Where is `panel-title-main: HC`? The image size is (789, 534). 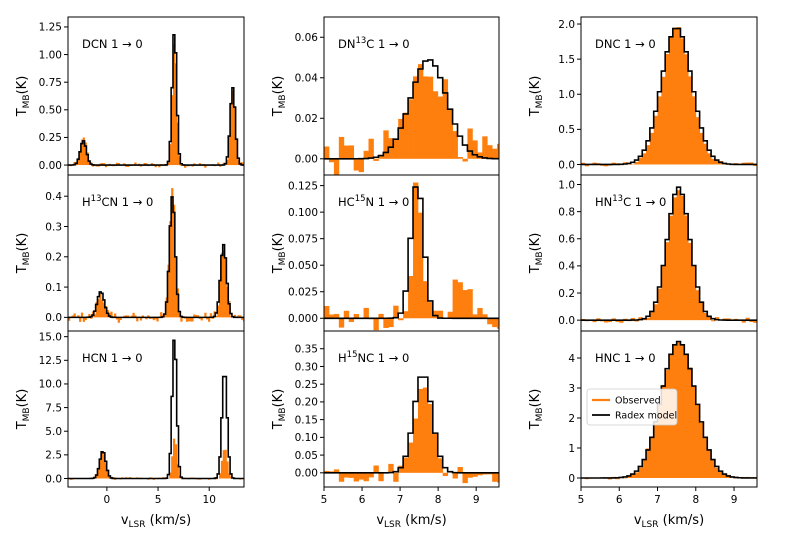
panel-title-main: HC is located at coordinates (346, 202).